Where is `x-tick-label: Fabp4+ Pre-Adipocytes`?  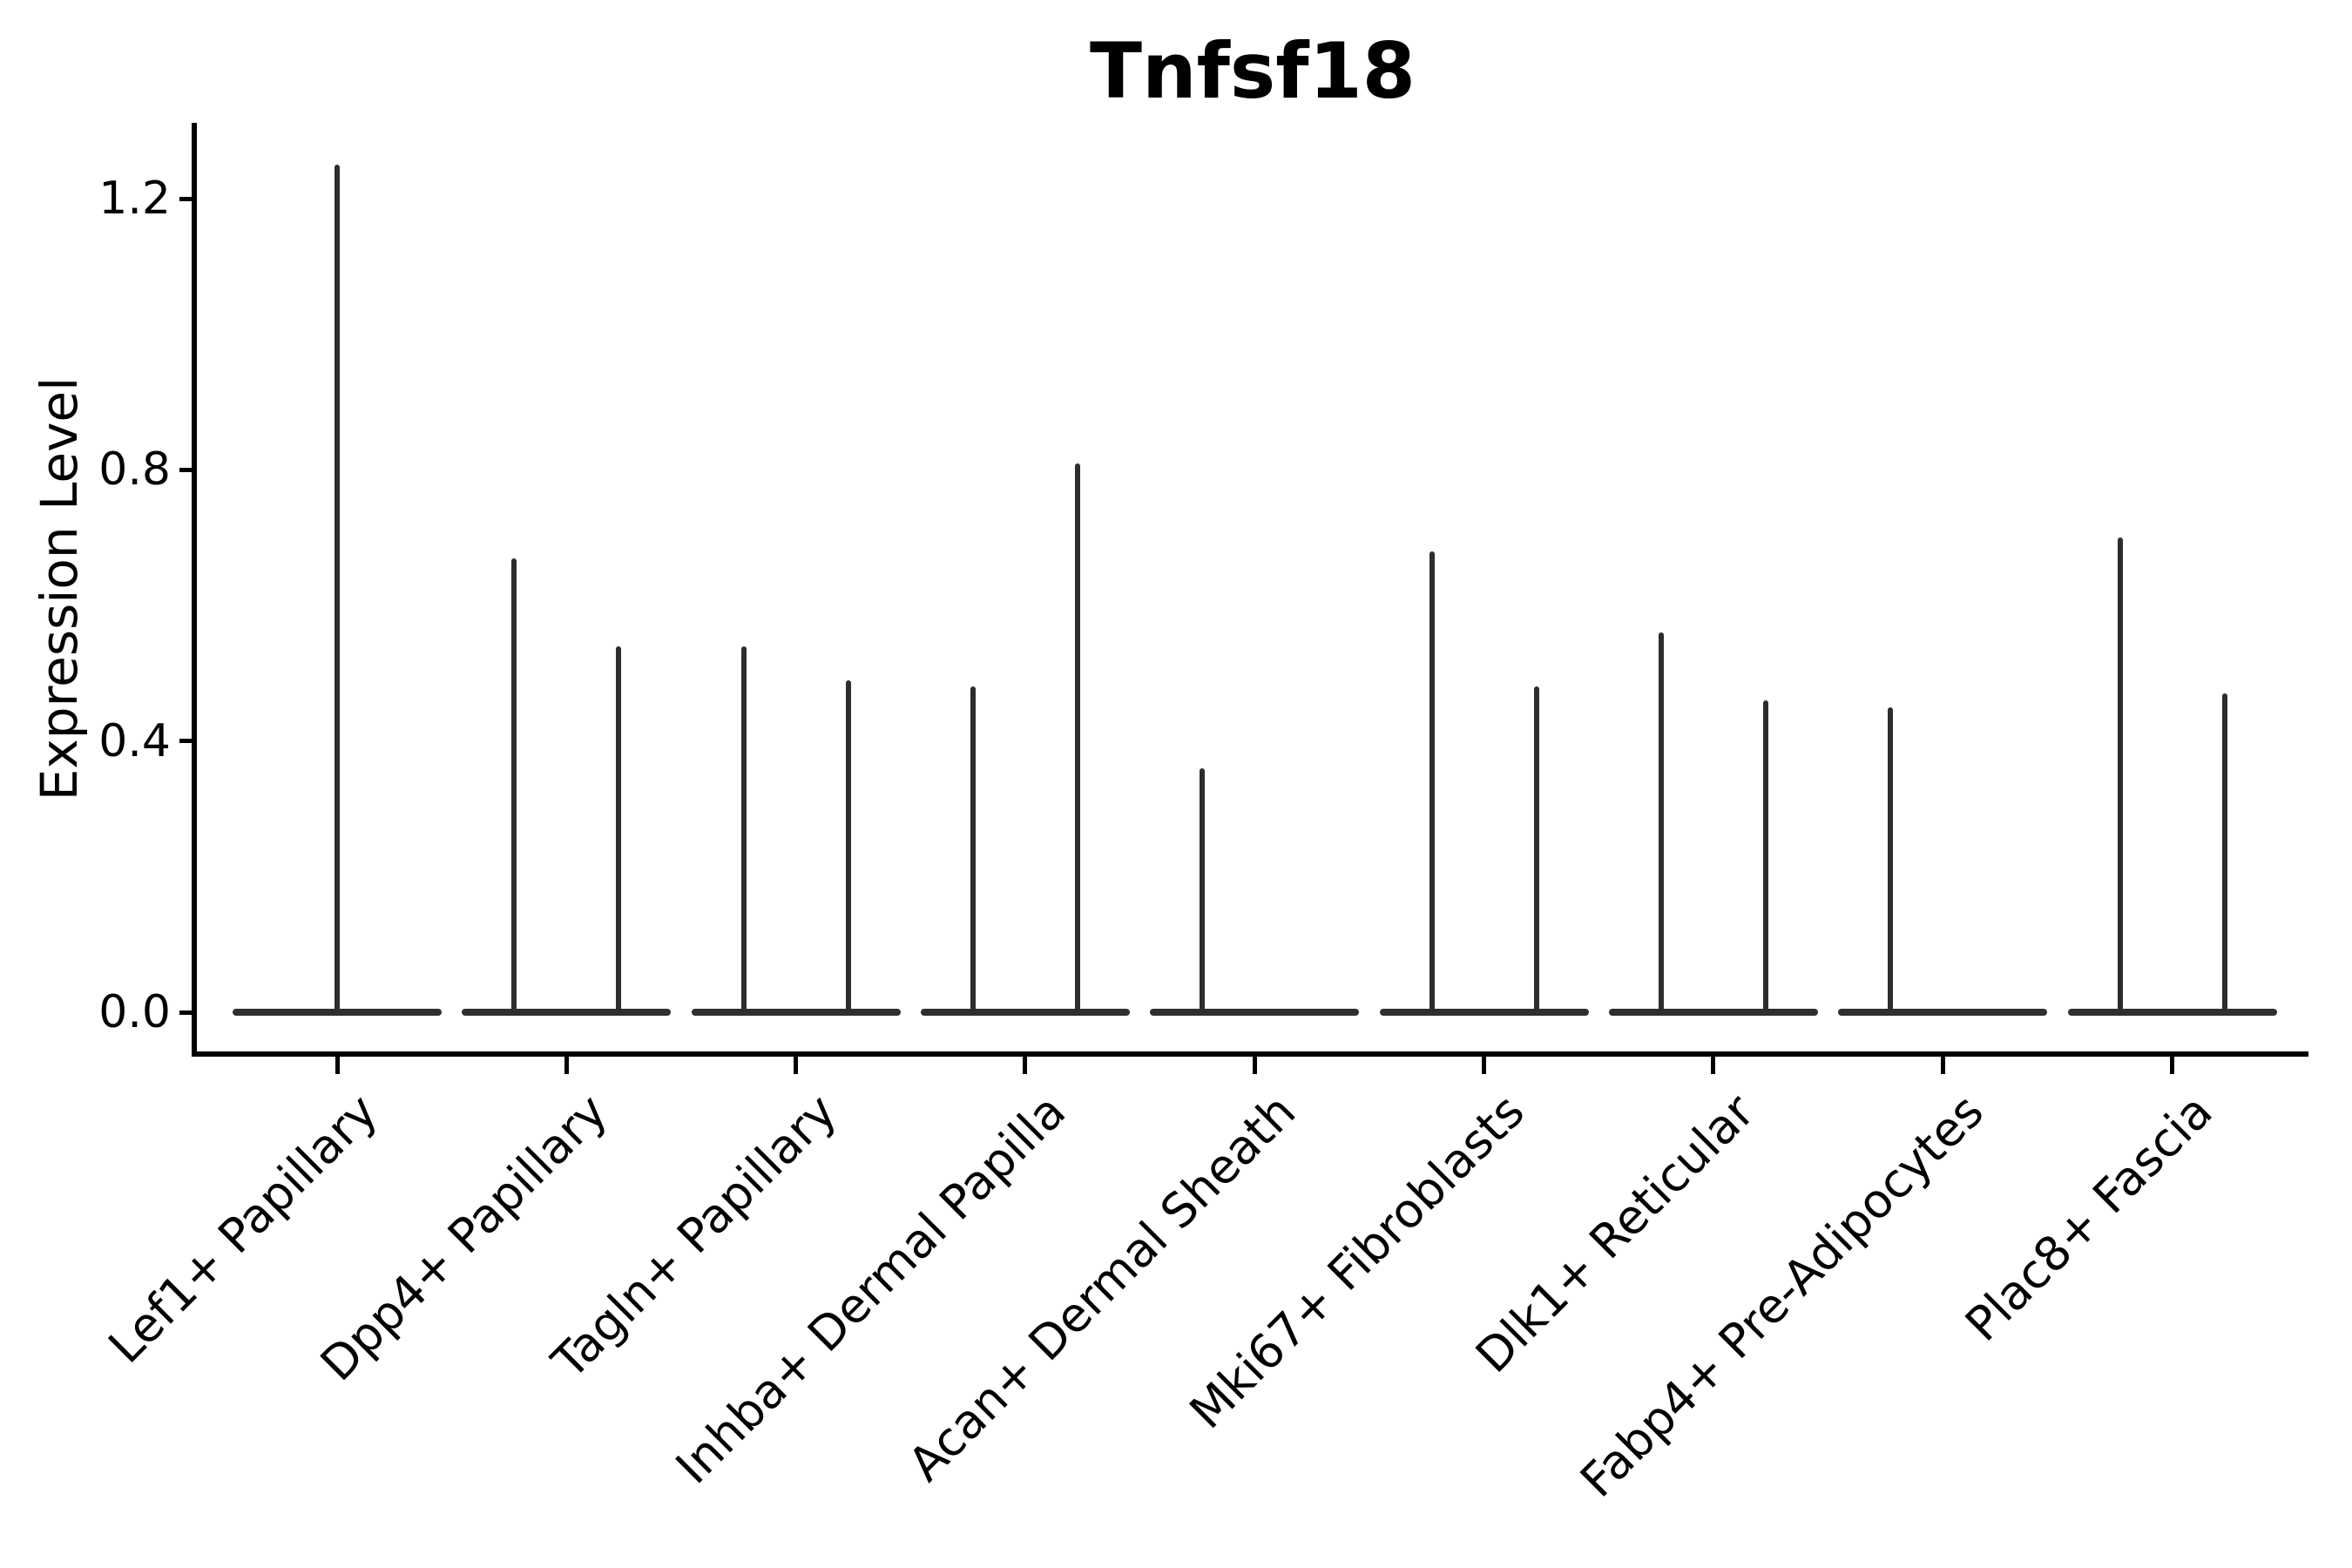 x-tick-label: Fabp4+ Pre-Adipocytes is located at coordinates (1782, 1296).